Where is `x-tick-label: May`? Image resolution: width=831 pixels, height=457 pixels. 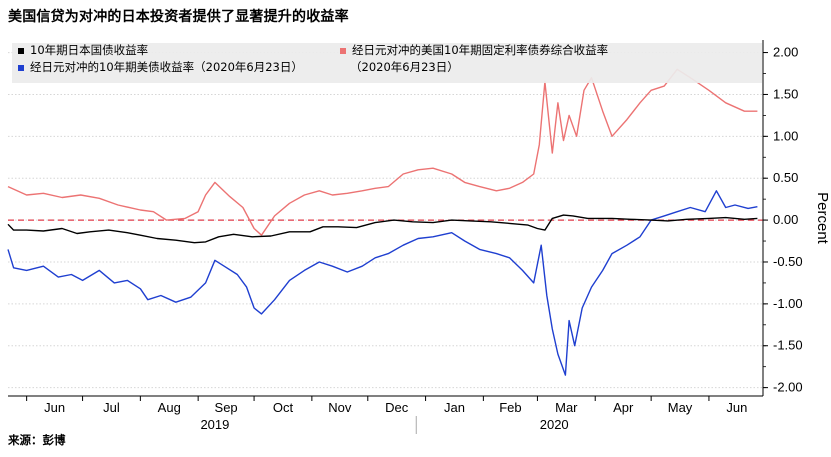
x-tick-label: May is located at coordinates (680, 407).